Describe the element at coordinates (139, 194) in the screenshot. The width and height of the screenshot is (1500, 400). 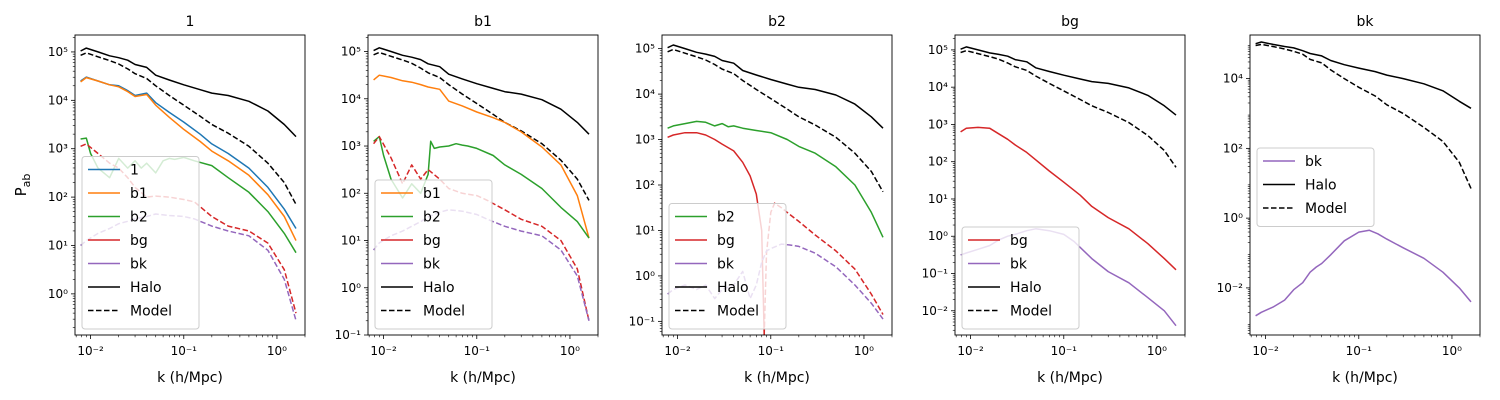
I see `legend-label-b1: b1` at that location.